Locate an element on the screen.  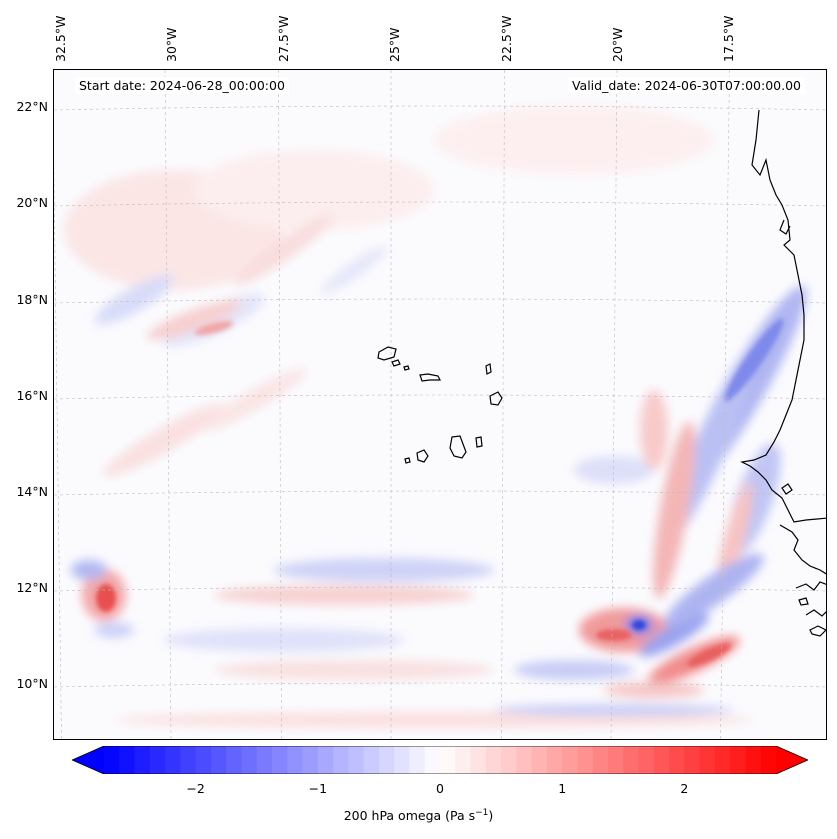
colorbar-extend-high is located at coordinates (792, 760).